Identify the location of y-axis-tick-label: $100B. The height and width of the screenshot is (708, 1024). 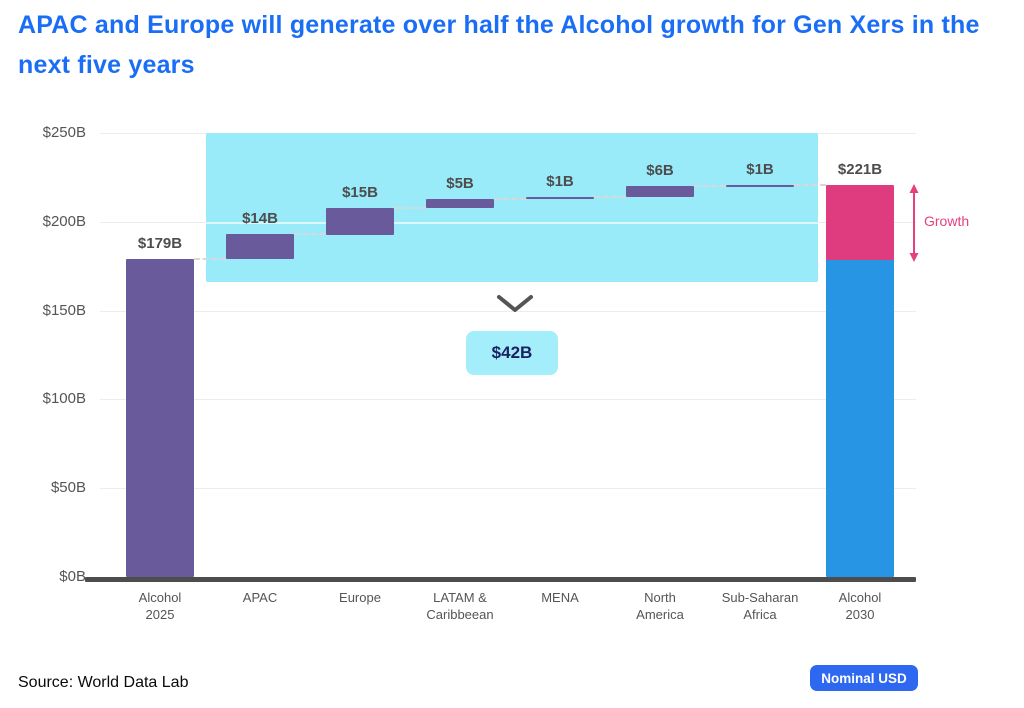
(64, 398).